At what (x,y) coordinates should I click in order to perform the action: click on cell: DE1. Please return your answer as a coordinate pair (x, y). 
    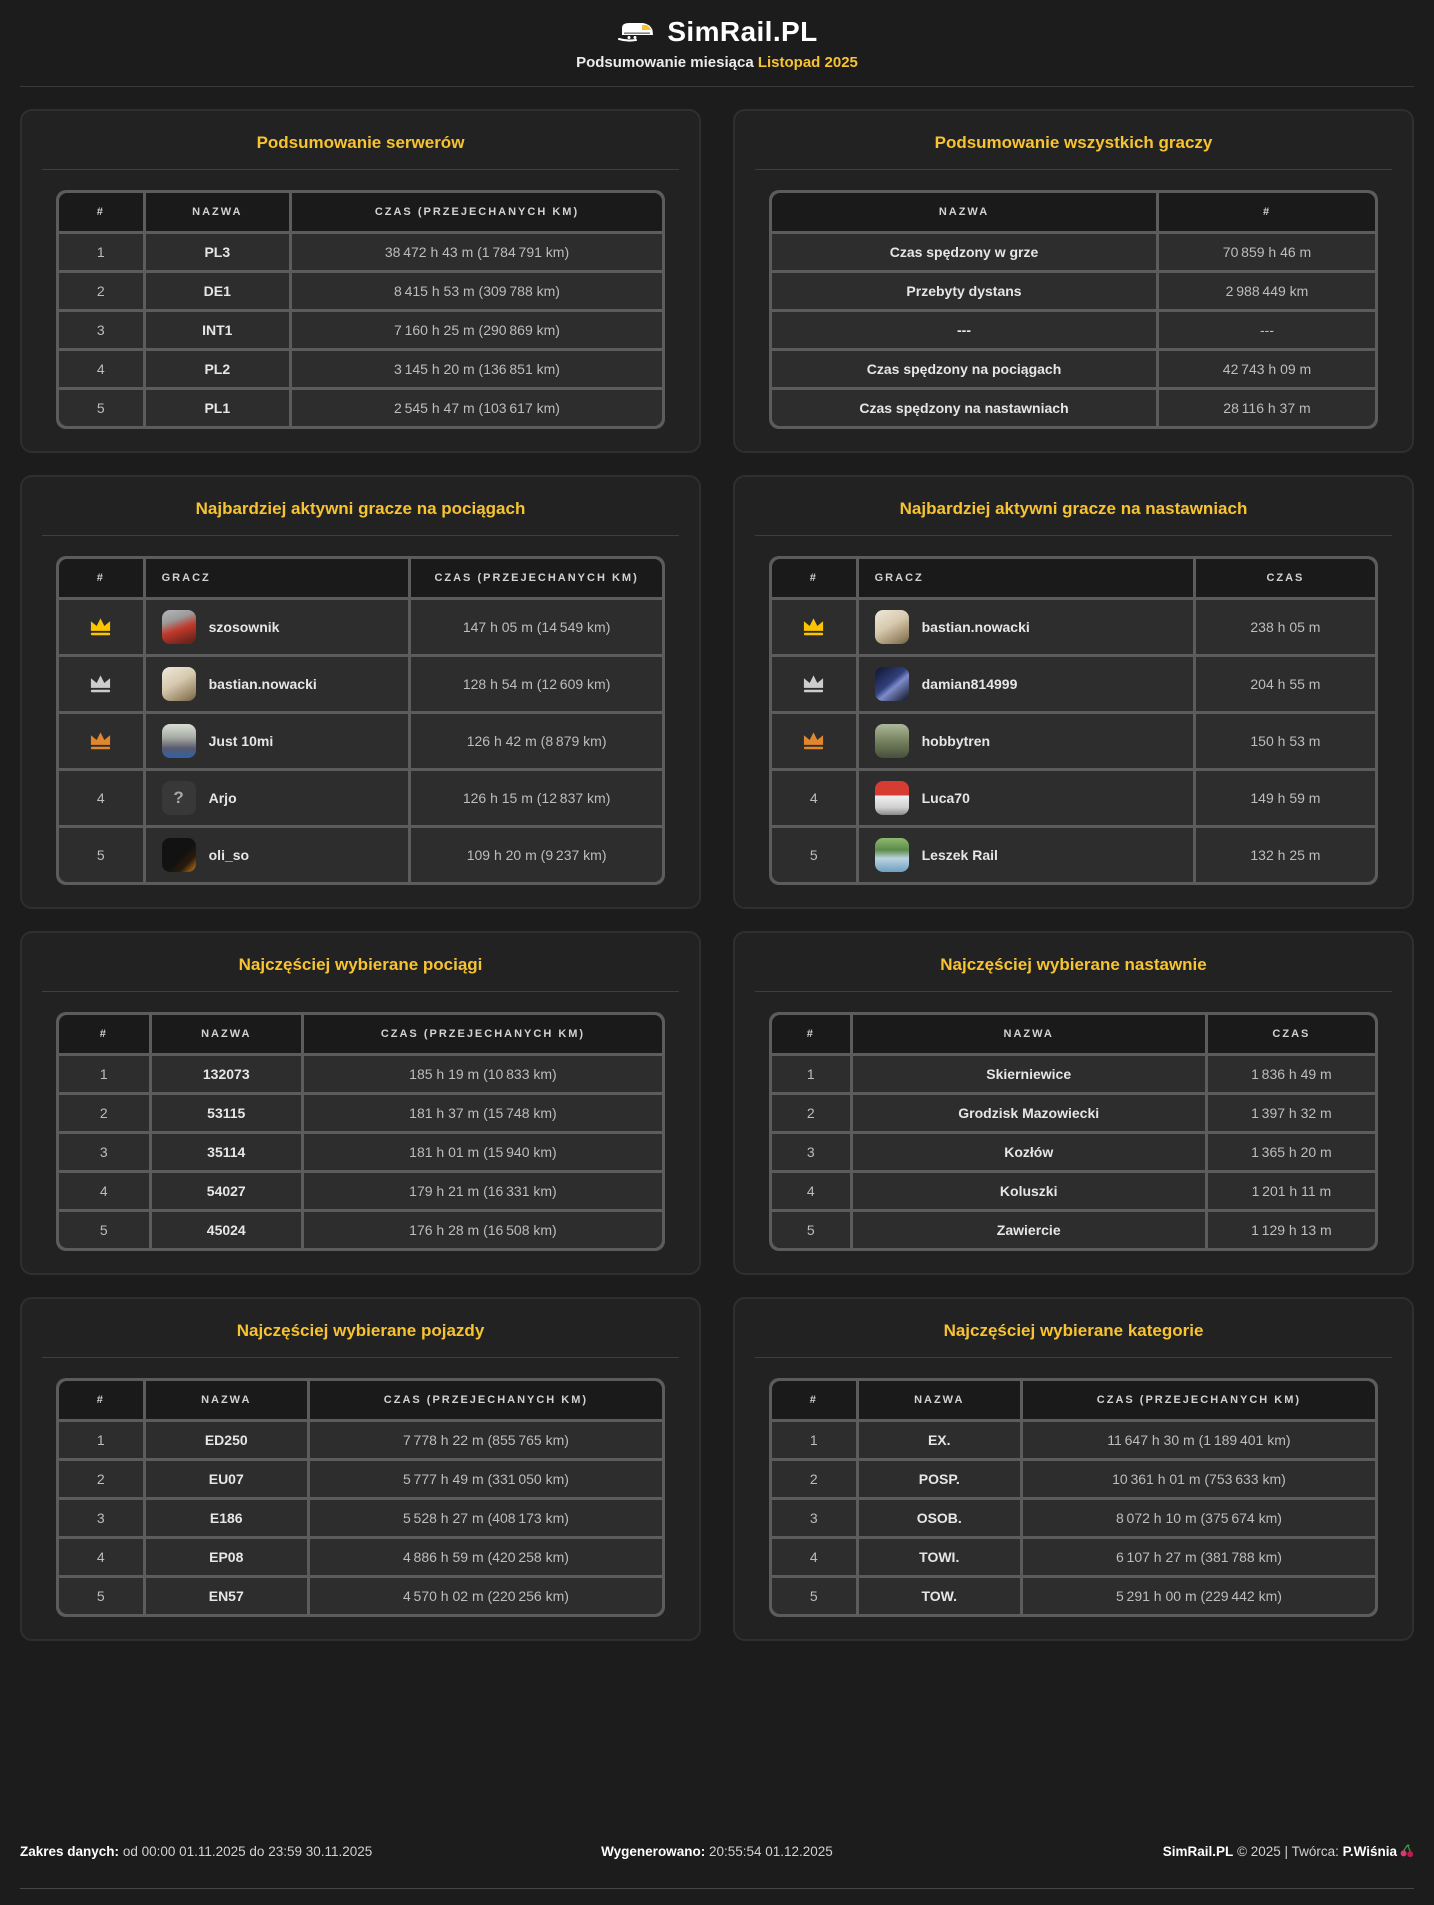
    Looking at the image, I should click on (217, 291).